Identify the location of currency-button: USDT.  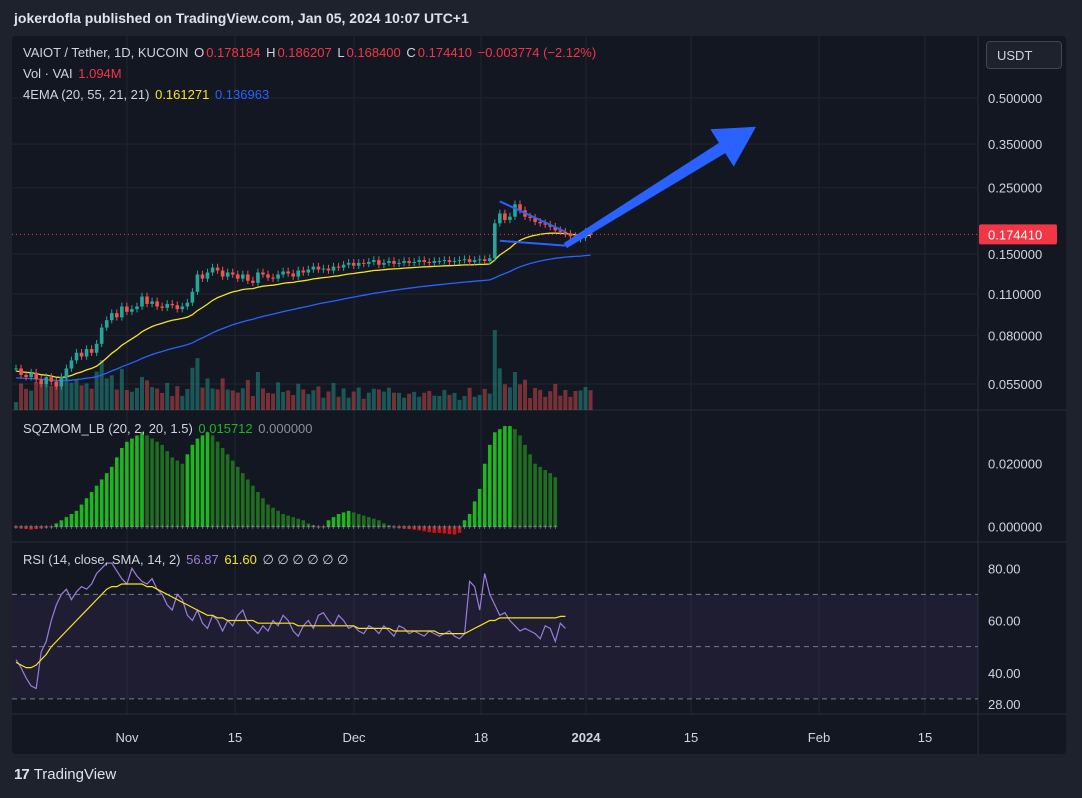
(1024, 55).